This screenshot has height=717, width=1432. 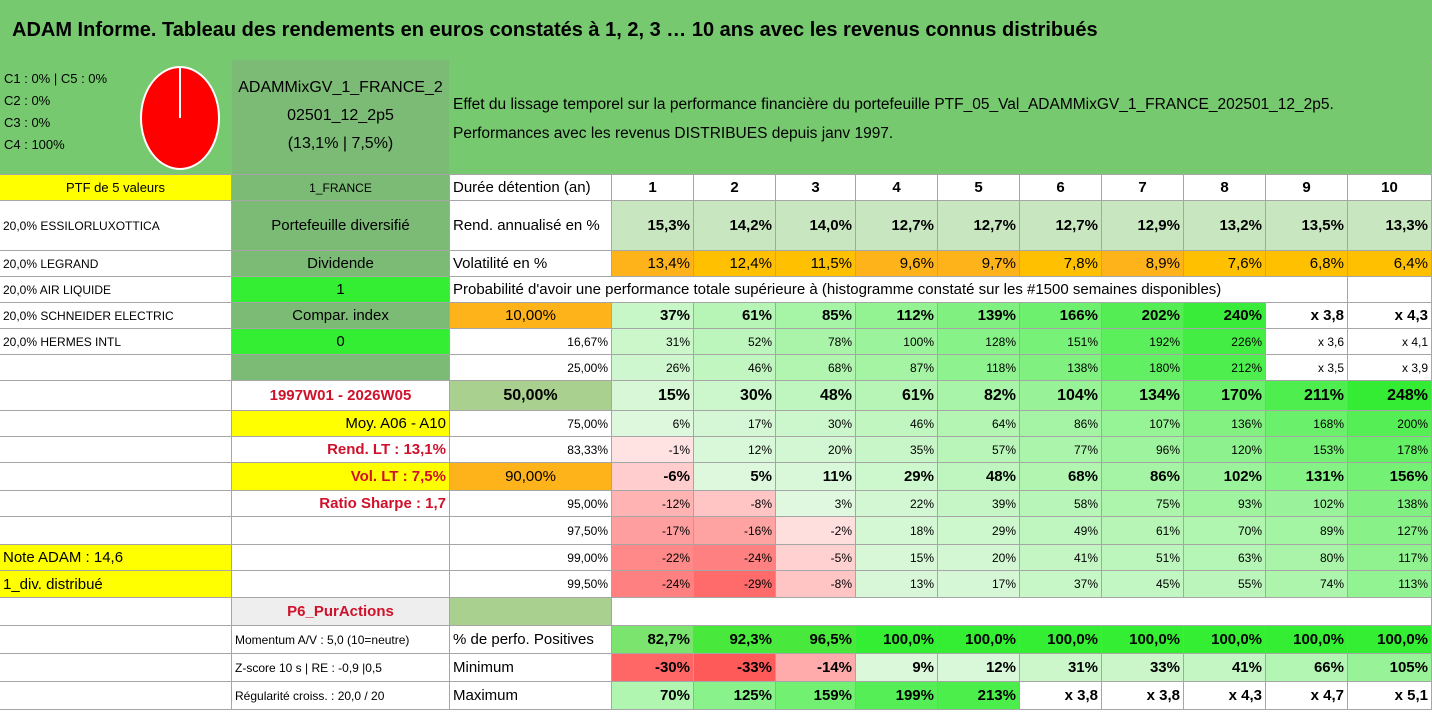 What do you see at coordinates (1390, 696) in the screenshot?
I see `maximum-value: x 5,1` at bounding box center [1390, 696].